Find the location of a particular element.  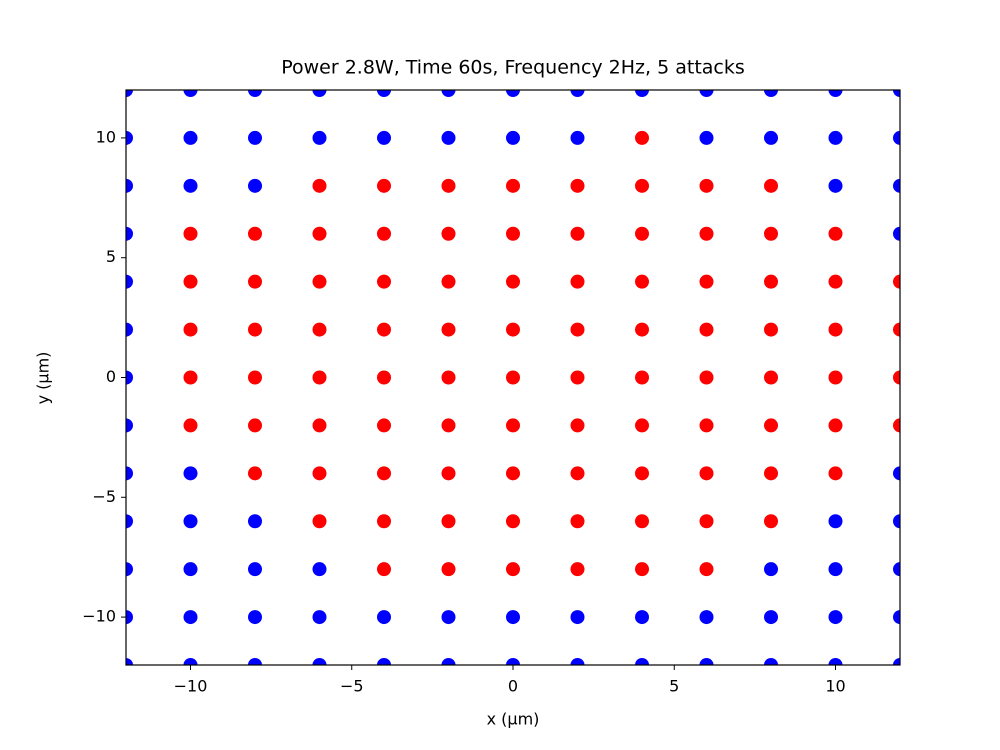

y-axis-label: y (µm) is located at coordinates (43, 378).